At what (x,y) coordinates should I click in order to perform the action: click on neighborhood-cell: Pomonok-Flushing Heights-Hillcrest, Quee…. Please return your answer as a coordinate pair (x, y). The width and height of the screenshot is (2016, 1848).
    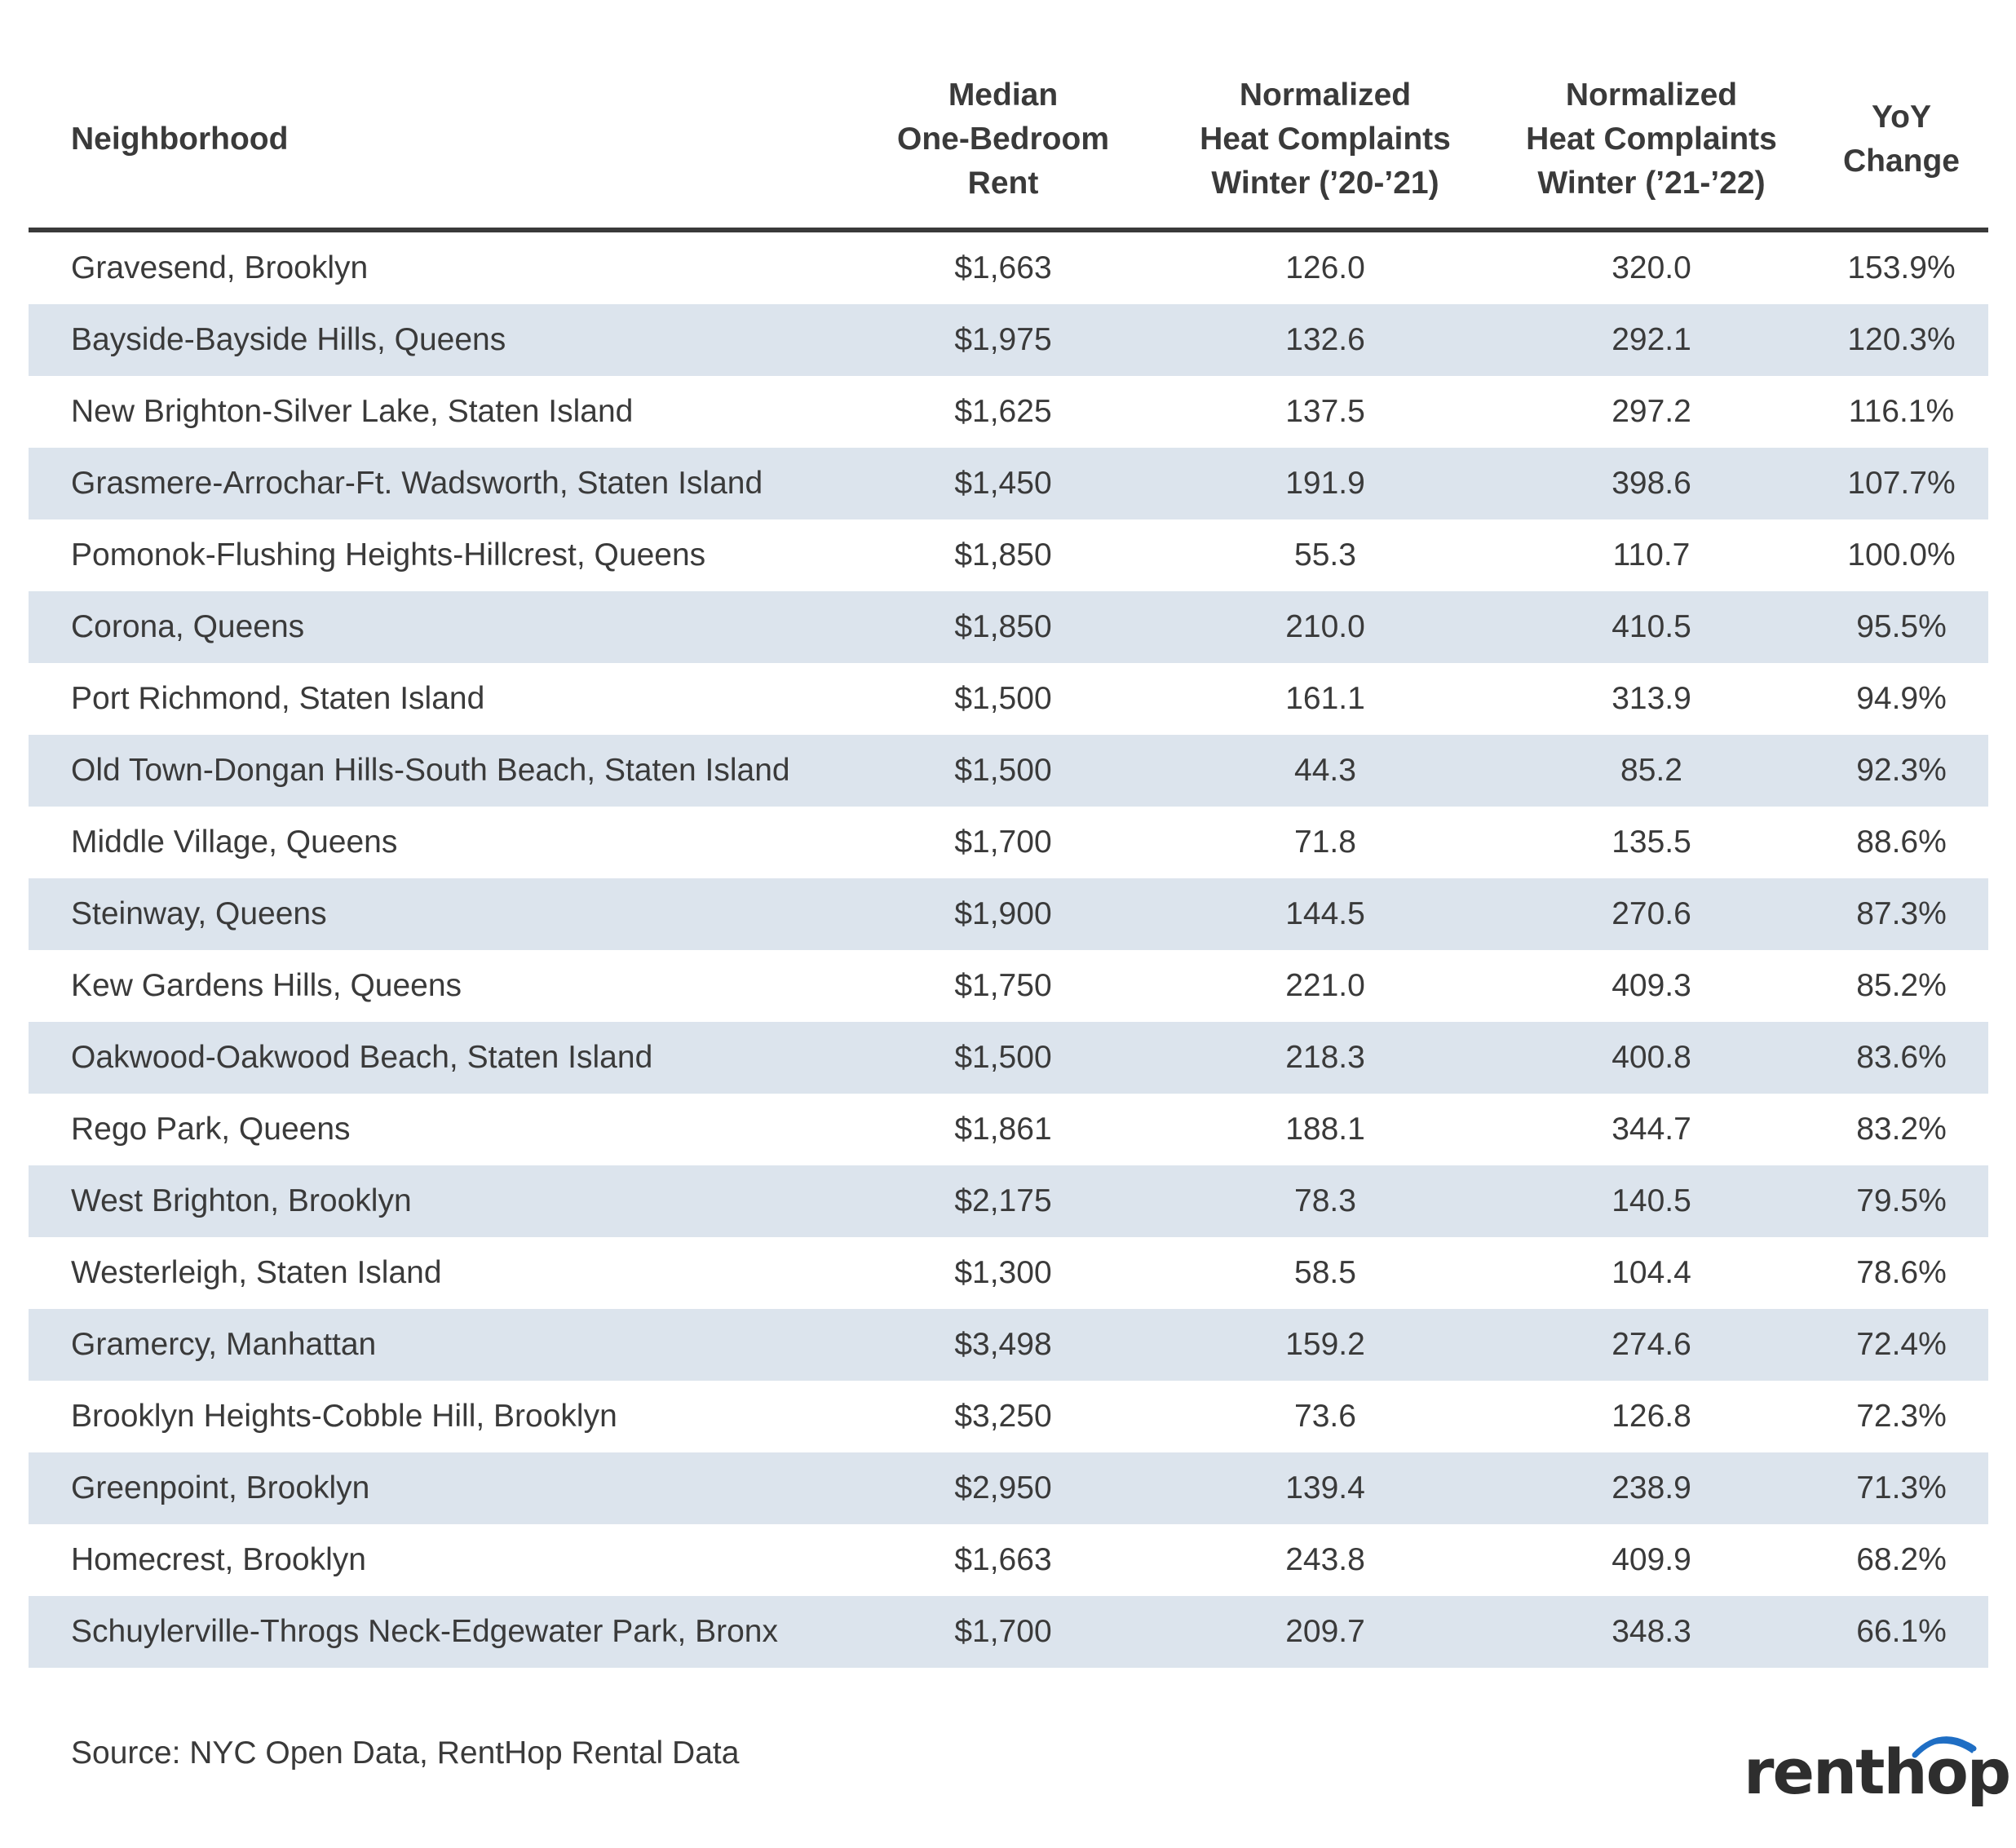
    Looking at the image, I should click on (389, 555).